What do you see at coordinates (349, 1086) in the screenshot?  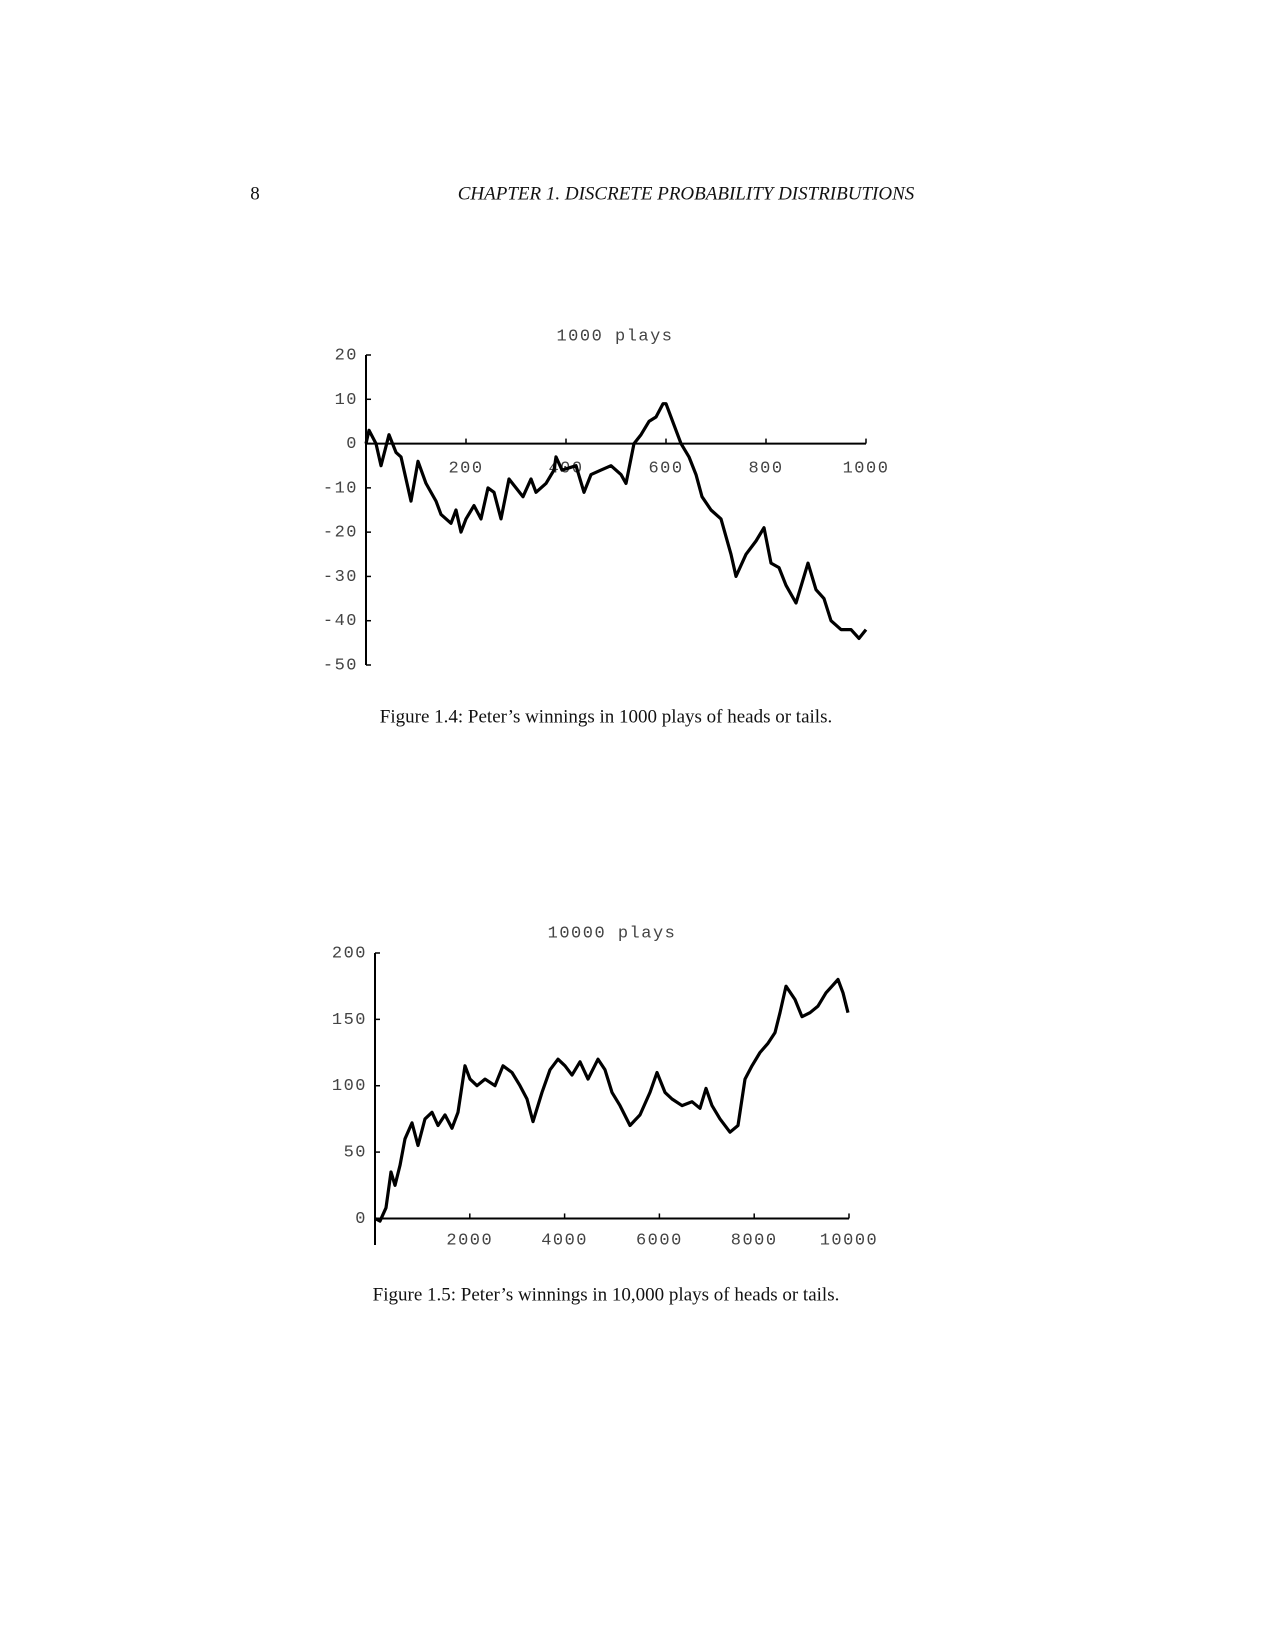 I see `y-tick-label: 100` at bounding box center [349, 1086].